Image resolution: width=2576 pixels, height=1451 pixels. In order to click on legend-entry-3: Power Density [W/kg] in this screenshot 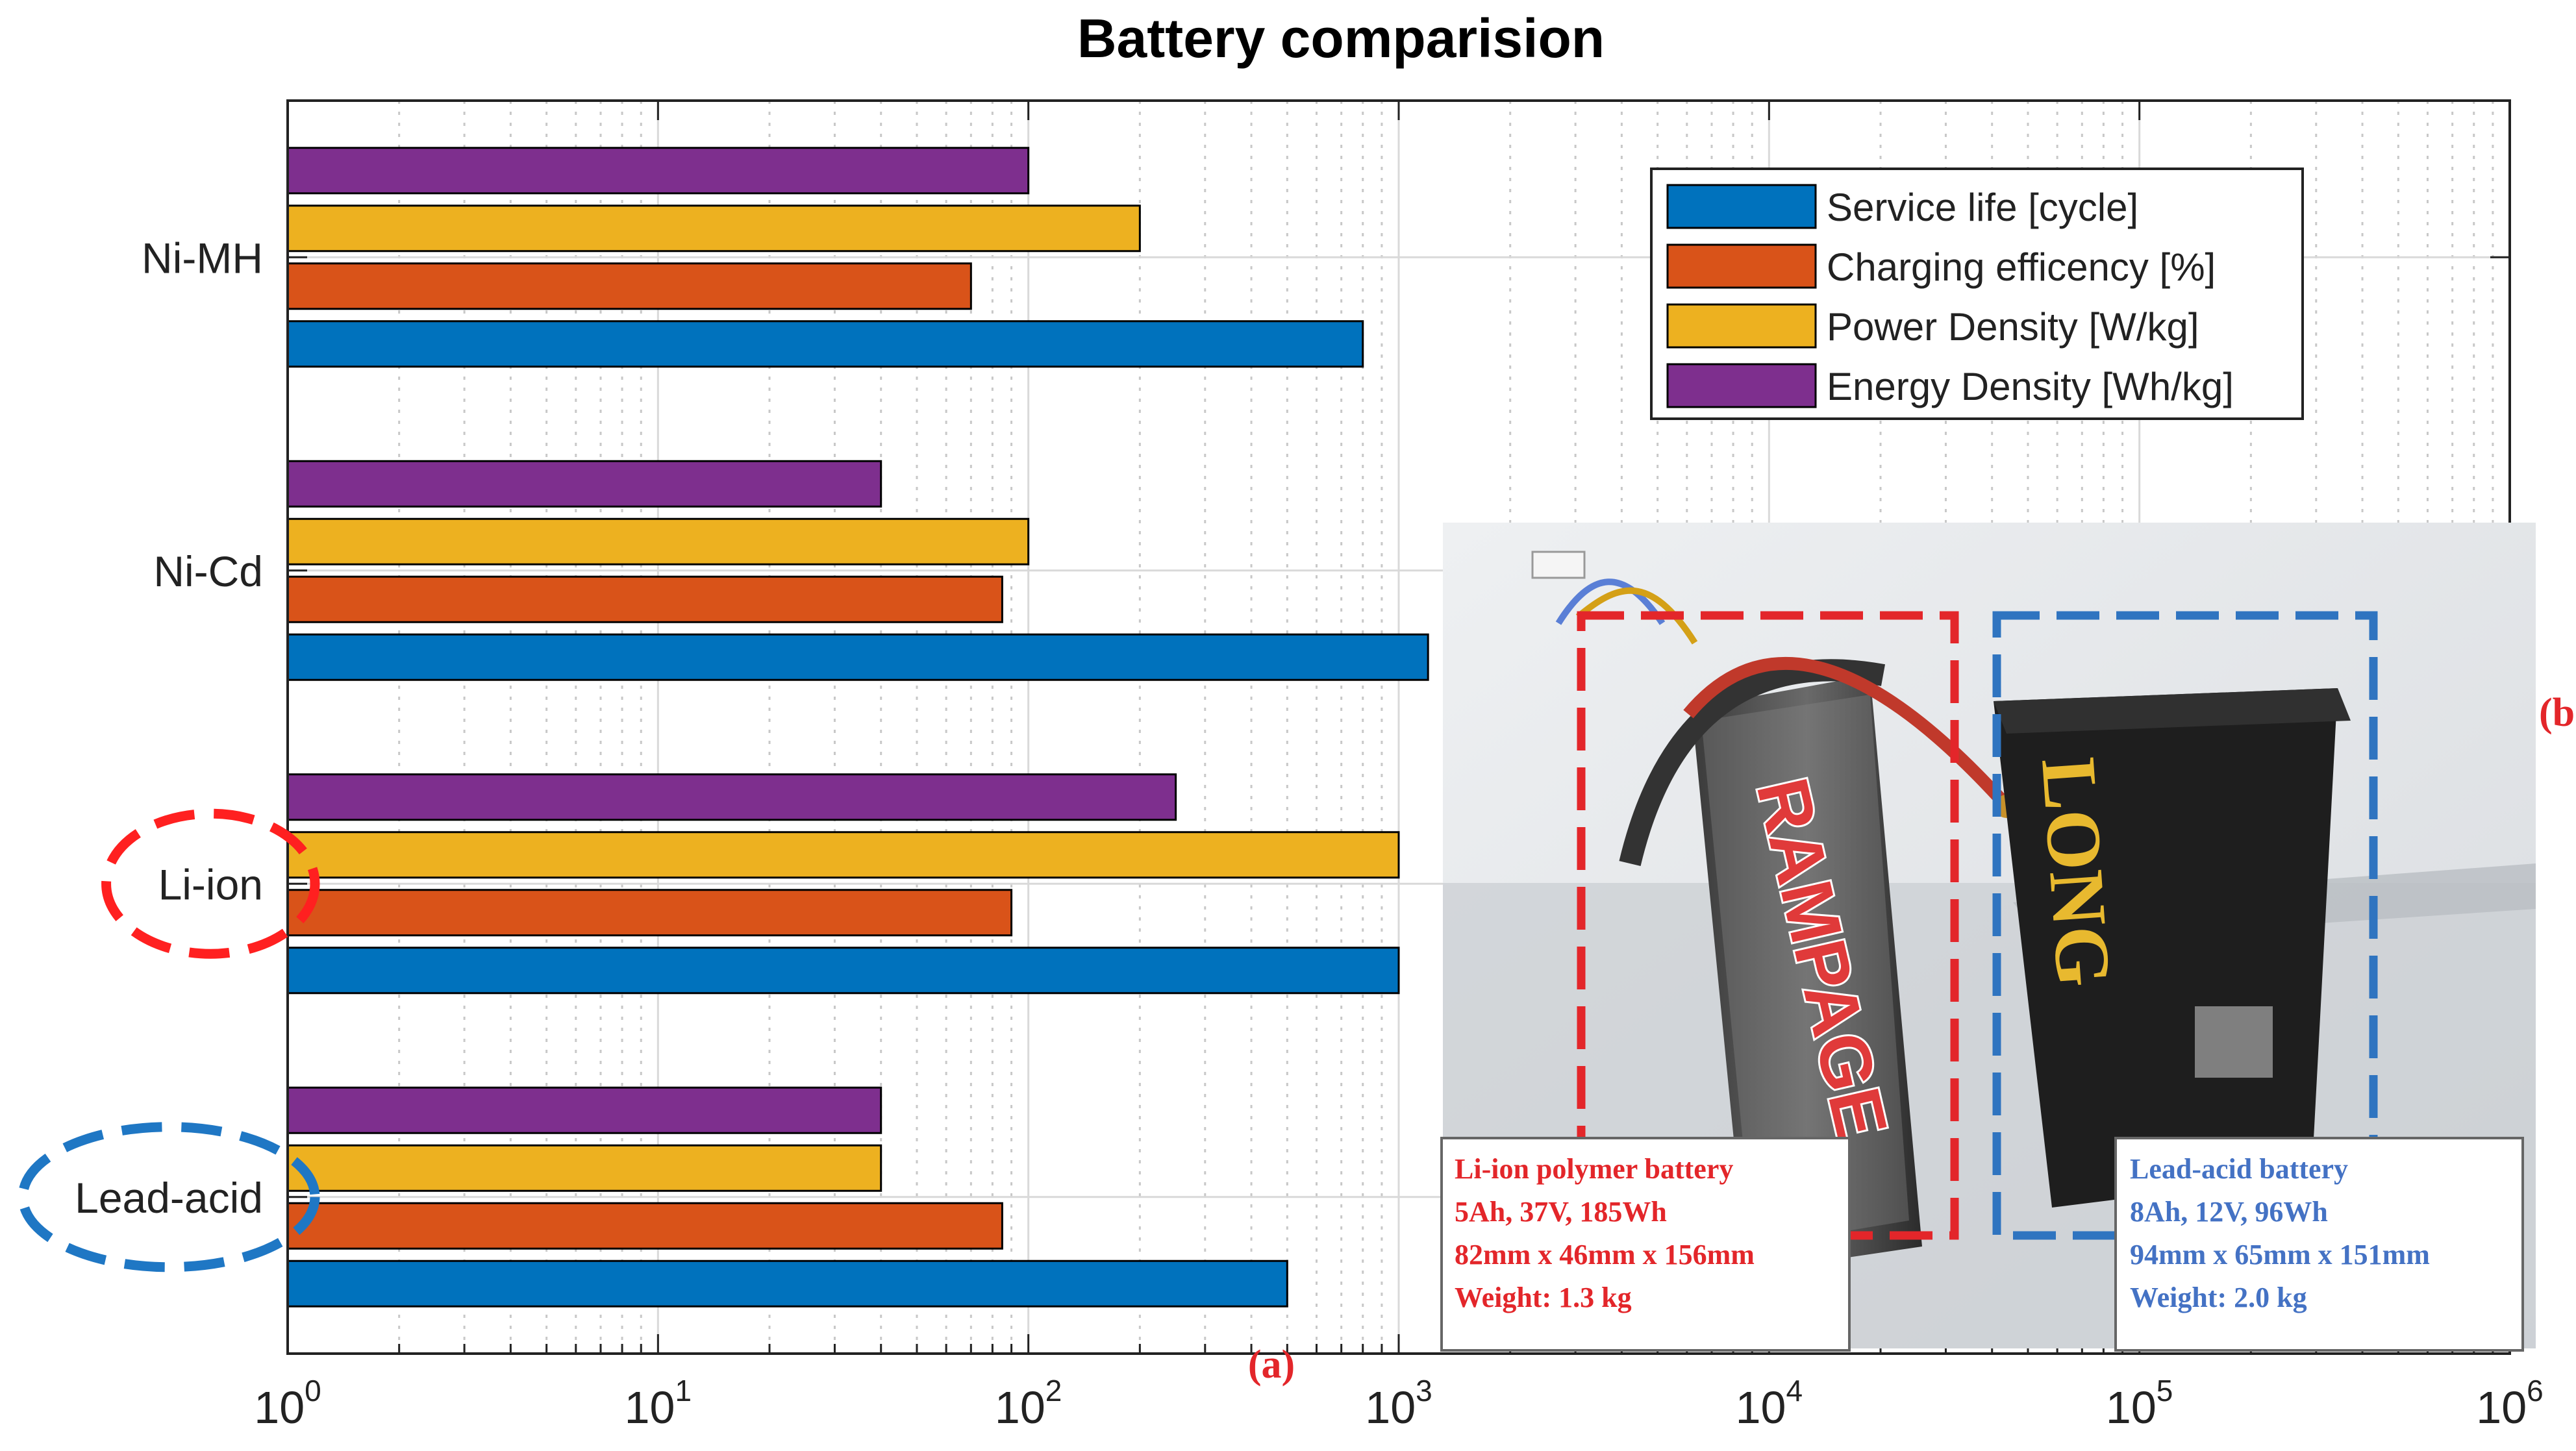, I will do `click(2013, 327)`.